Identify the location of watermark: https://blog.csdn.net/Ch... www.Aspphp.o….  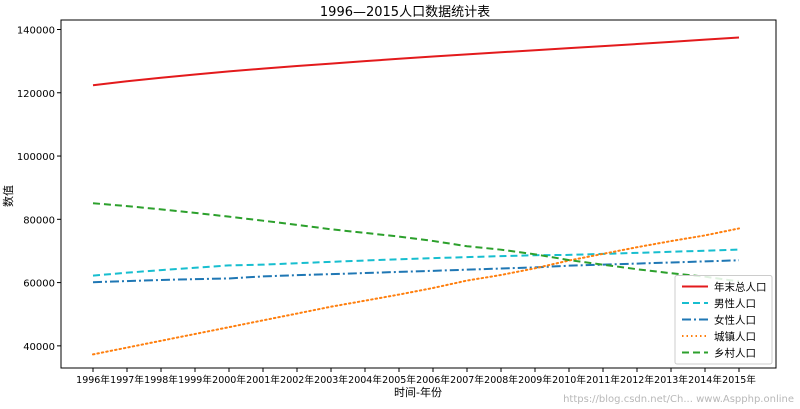
(678, 399).